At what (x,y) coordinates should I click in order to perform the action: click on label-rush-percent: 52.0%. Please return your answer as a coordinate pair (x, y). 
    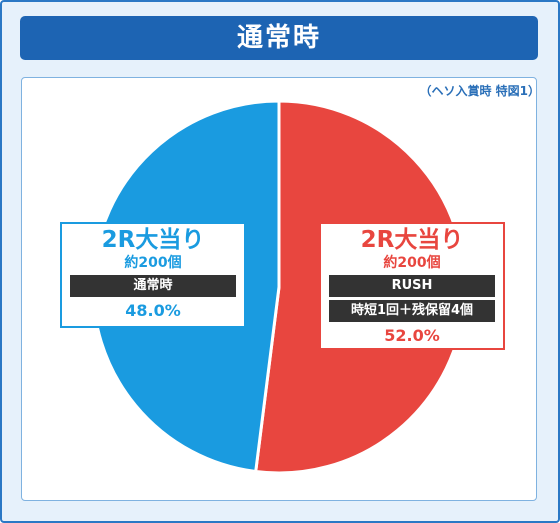
    Looking at the image, I should click on (412, 335).